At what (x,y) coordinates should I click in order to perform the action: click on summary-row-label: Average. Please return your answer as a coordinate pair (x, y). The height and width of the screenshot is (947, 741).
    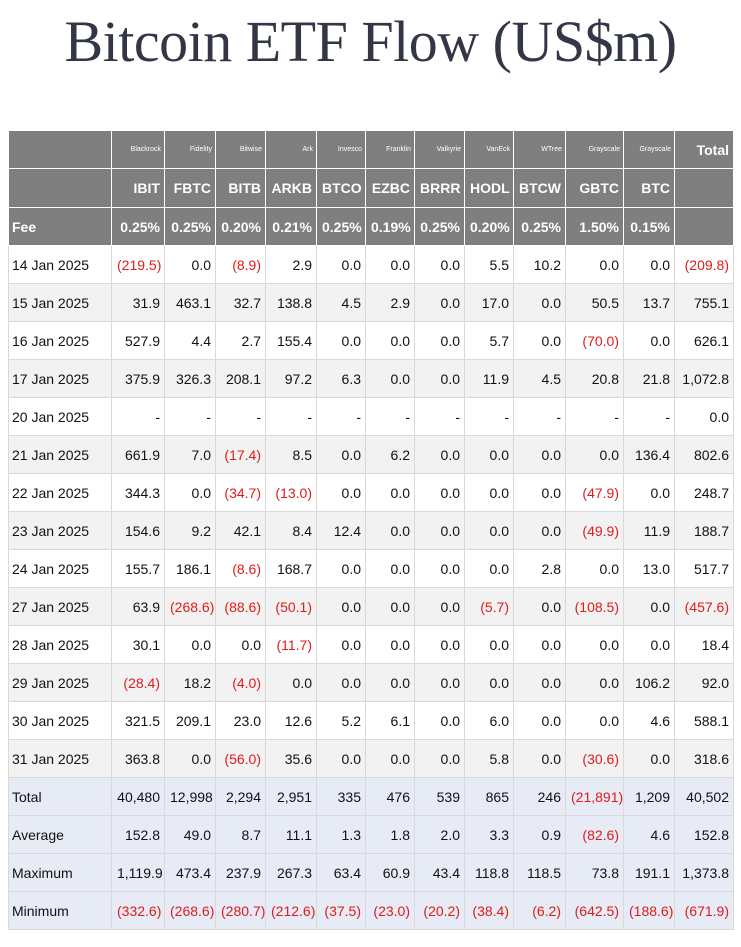
    Looking at the image, I should click on (60, 834).